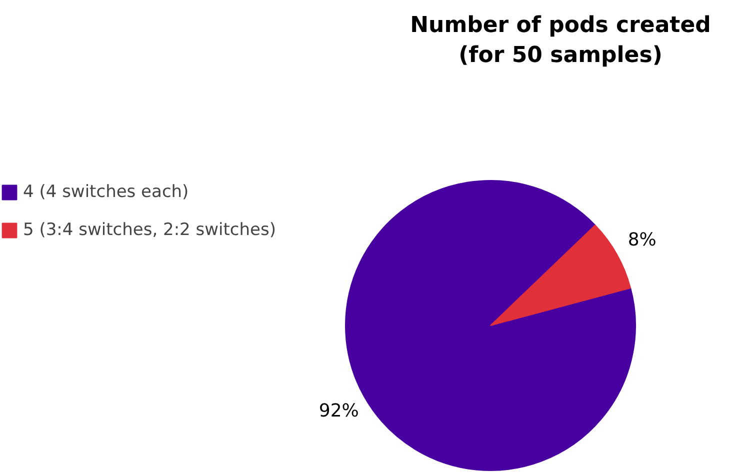  I want to click on chart-title: Number of pods created (for 50 samples), so click(560, 40).